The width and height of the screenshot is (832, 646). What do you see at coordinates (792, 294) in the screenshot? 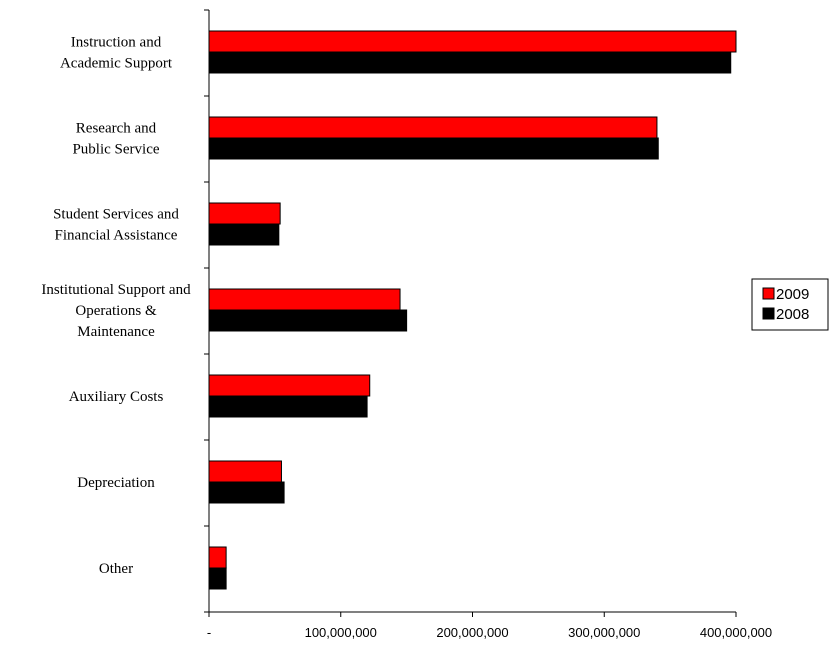
I see `legend-label-2009: 2009` at bounding box center [792, 294].